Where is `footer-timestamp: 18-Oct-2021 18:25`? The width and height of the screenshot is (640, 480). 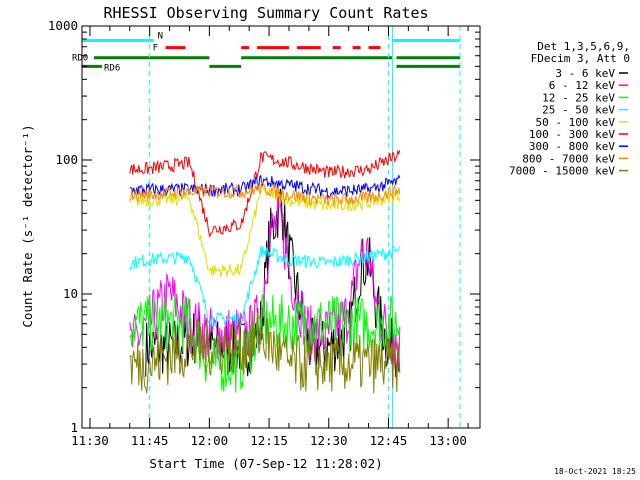
footer-timestamp: 18-Oct-2021 18:25 is located at coordinates (595, 471).